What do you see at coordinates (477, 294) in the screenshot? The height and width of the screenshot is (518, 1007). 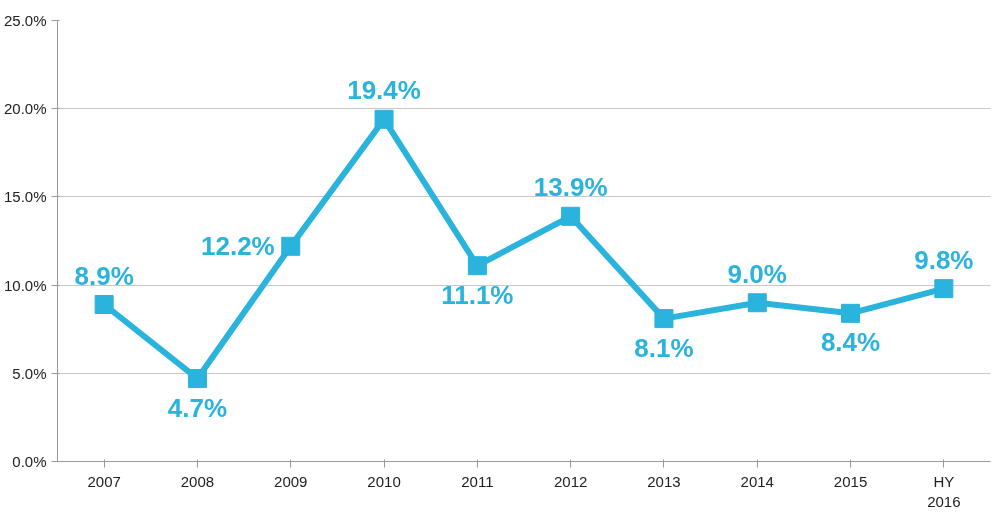 I see `data-label: 11.1%` at bounding box center [477, 294].